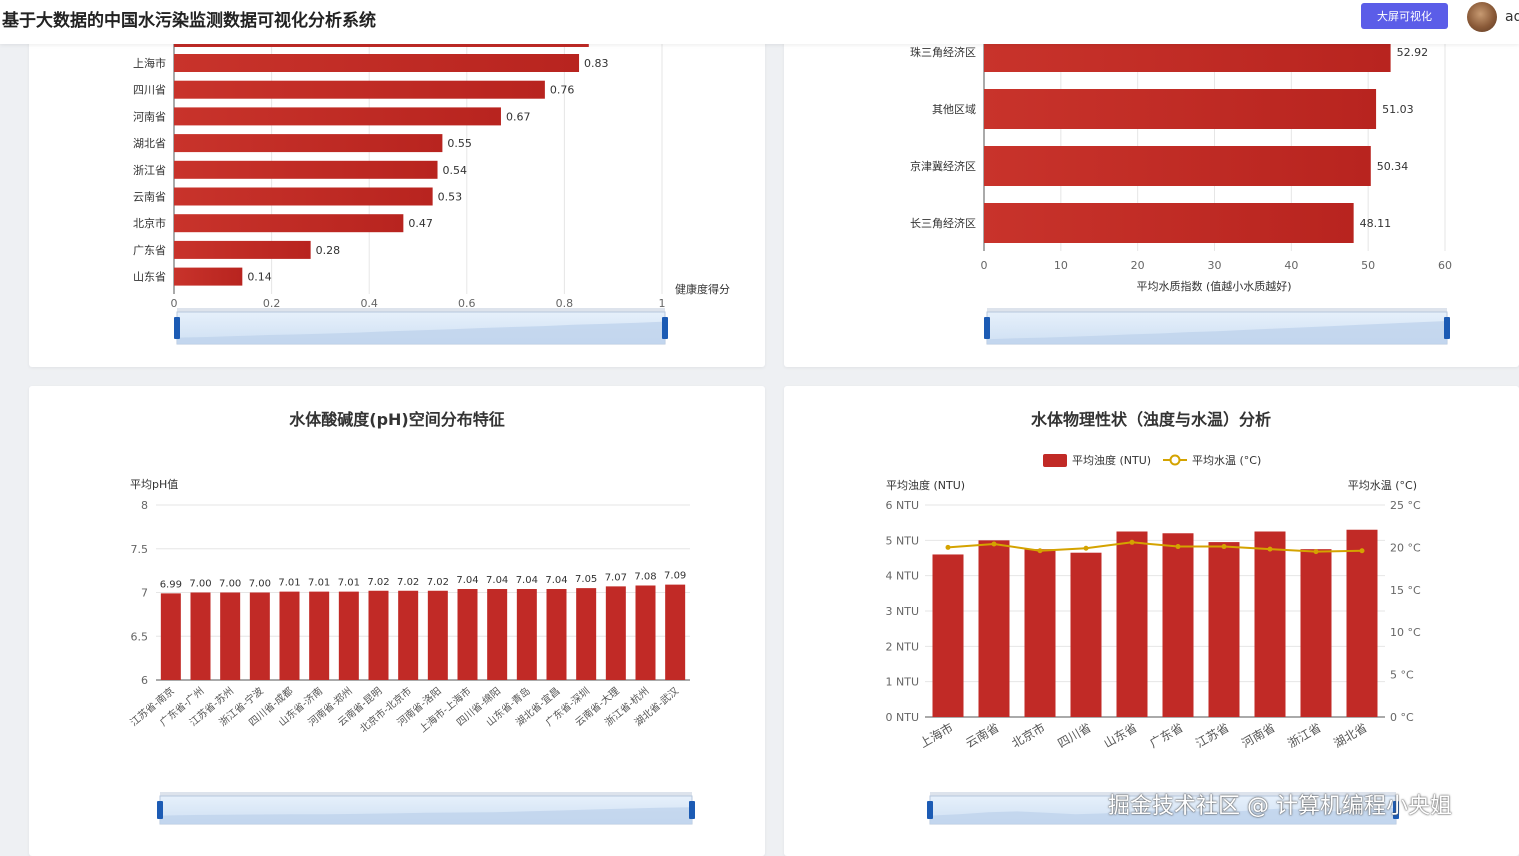 The width and height of the screenshot is (1519, 856). Describe the element at coordinates (396, 419) in the screenshot. I see `ph-chart-title: 水体酸碱度(pH)空间分布特征` at that location.